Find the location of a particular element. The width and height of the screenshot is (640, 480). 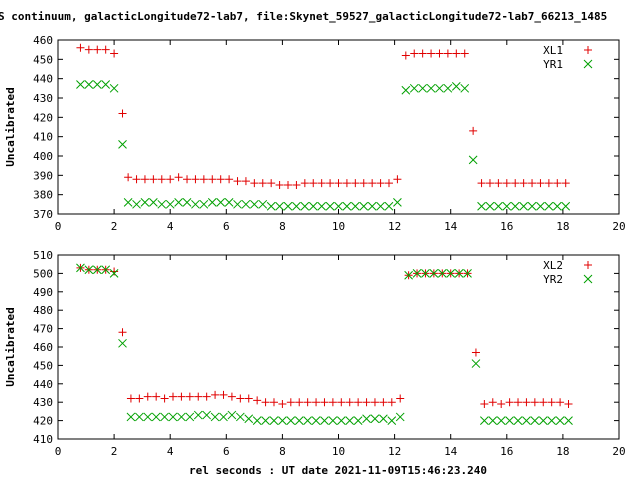

x-tick-label: 0 is located at coordinates (58, 226).